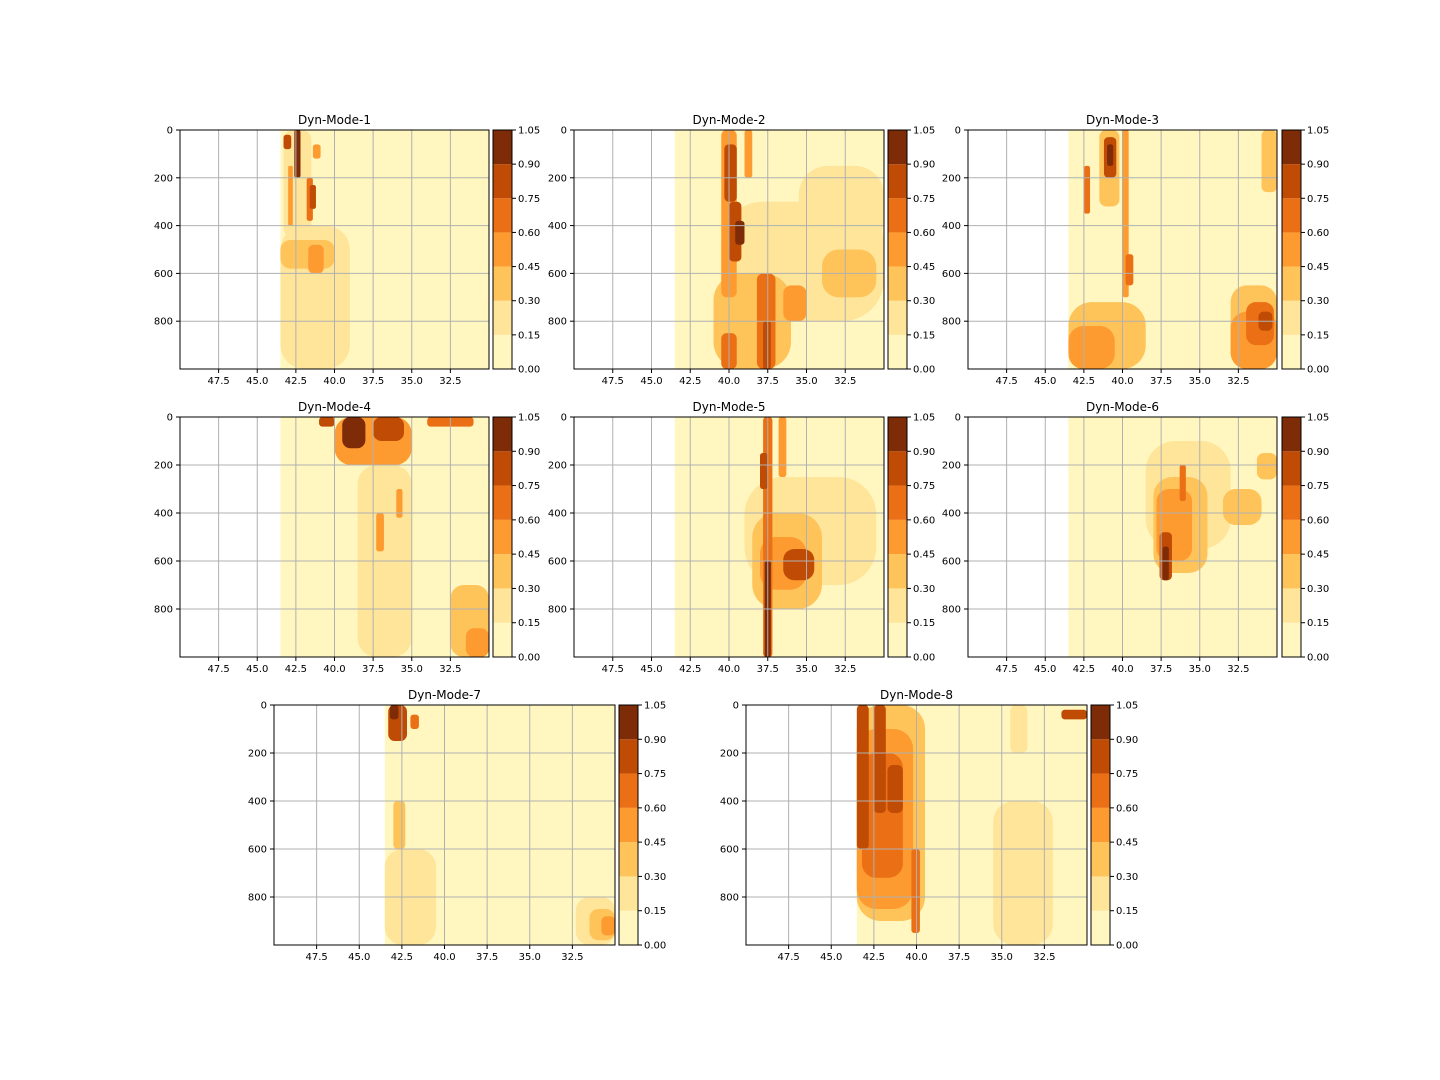  Describe the element at coordinates (487, 957) in the screenshot. I see `x-tick-label: 37.5` at that location.